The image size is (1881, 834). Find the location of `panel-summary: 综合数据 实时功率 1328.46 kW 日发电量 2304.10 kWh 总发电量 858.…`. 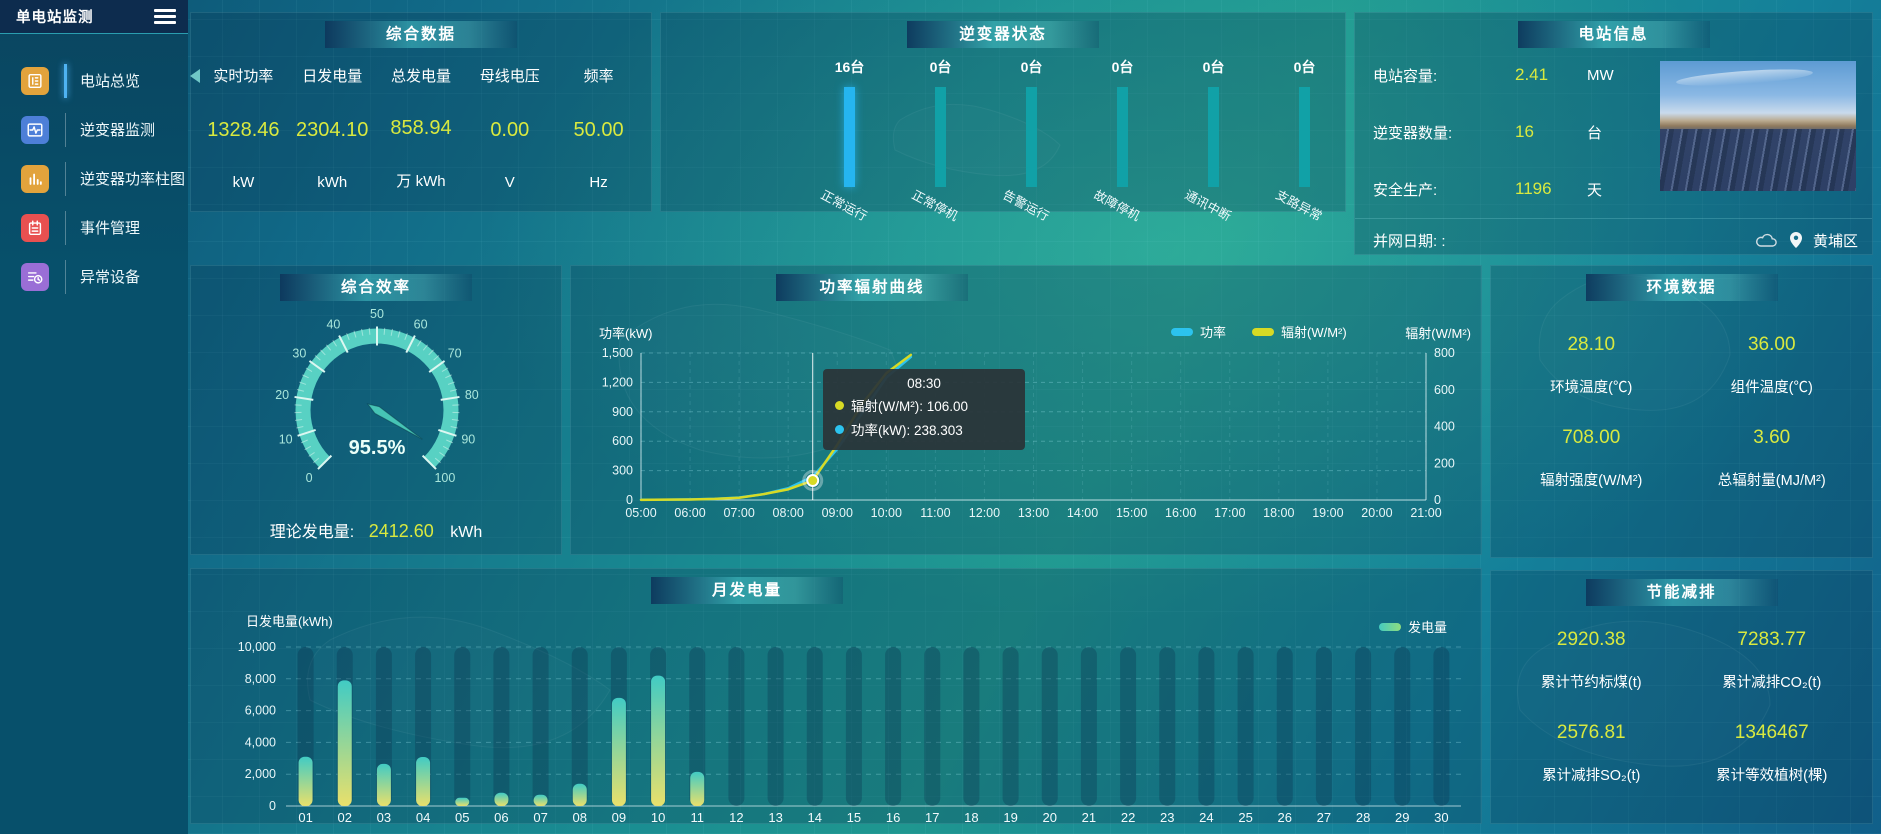

panel-summary: 综合数据 实时功率 1328.46 kW 日发电量 2304.10 kWh 总发电量 858.… is located at coordinates (421, 112).